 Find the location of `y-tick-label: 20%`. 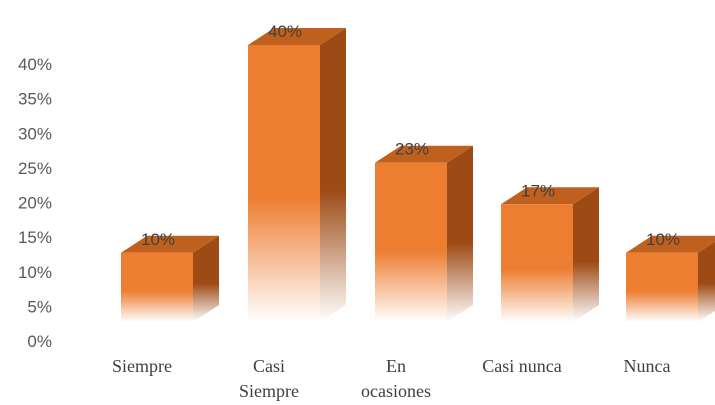

y-tick-label: 20% is located at coordinates (35, 203).